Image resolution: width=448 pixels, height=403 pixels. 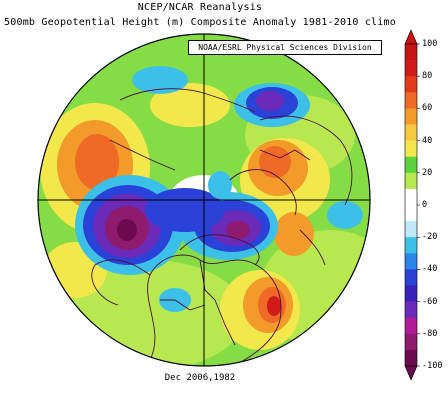 I want to click on colorbar-tick-label: -20, so click(x=430, y=237).